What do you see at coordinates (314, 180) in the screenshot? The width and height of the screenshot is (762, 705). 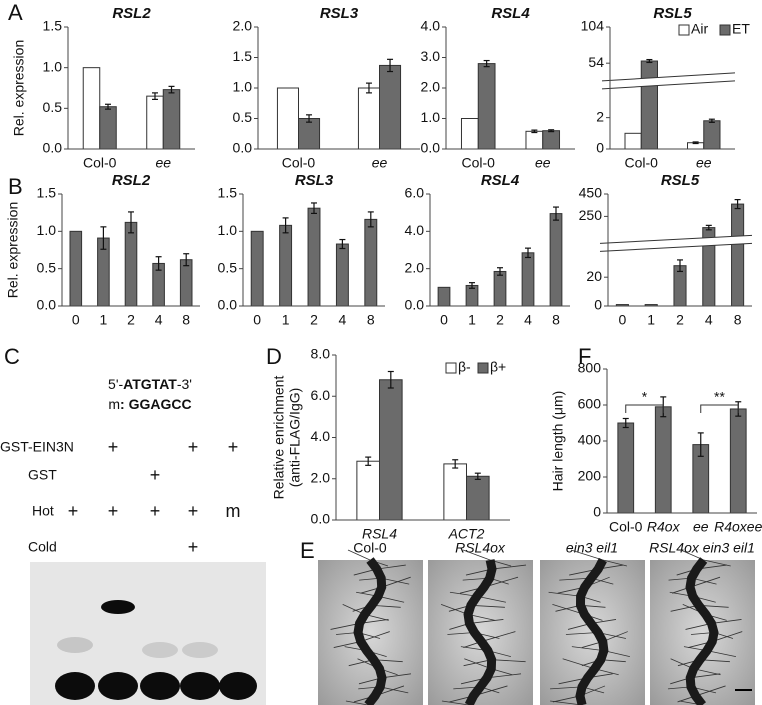 I see `chart-title: RSL3` at bounding box center [314, 180].